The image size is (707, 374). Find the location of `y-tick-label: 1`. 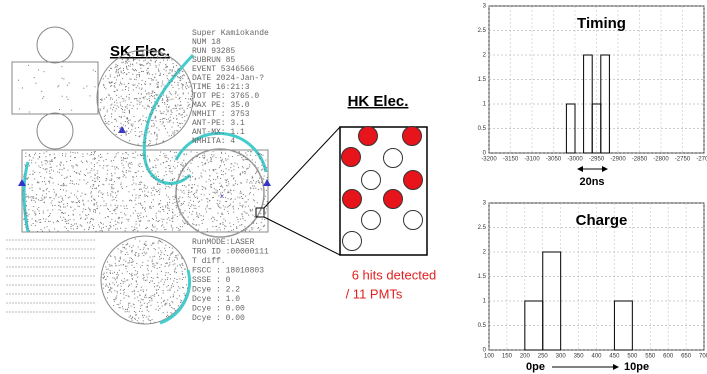

y-tick-label: 1 is located at coordinates (485, 105).